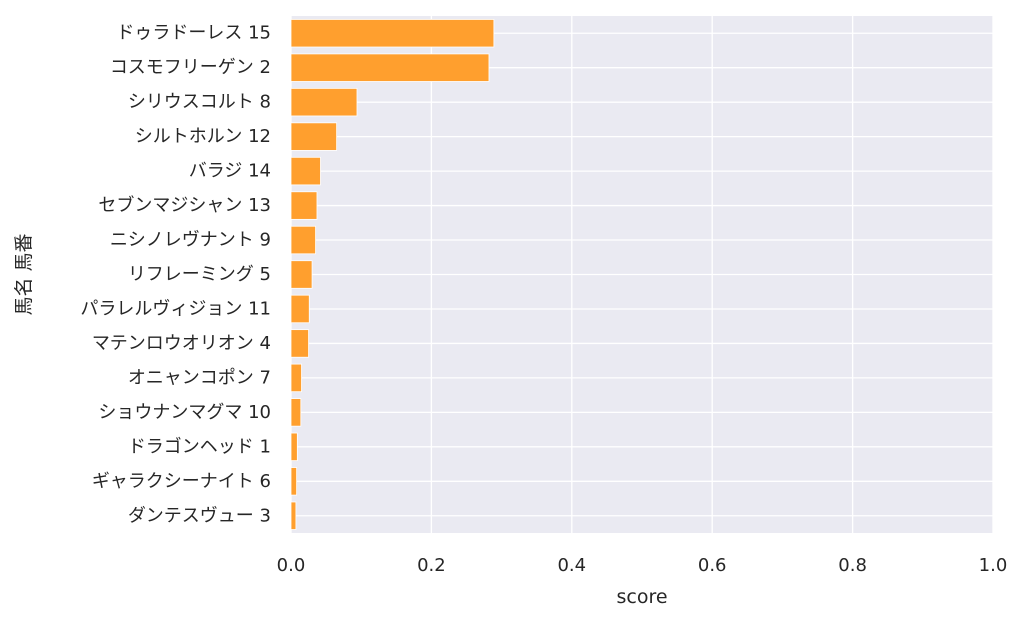 The image size is (1024, 620). What do you see at coordinates (230, 171) in the screenshot?
I see `y-tick-label: バラジ 14` at bounding box center [230, 171].